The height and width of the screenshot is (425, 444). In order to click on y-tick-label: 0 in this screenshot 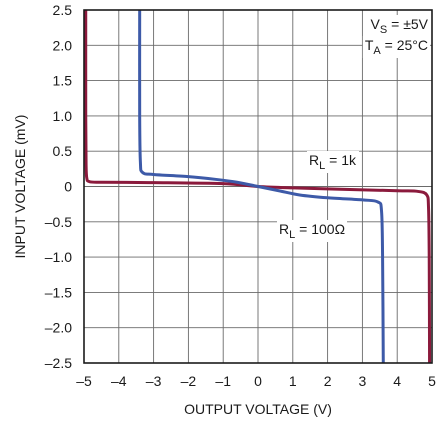, I will do `click(68, 187)`.